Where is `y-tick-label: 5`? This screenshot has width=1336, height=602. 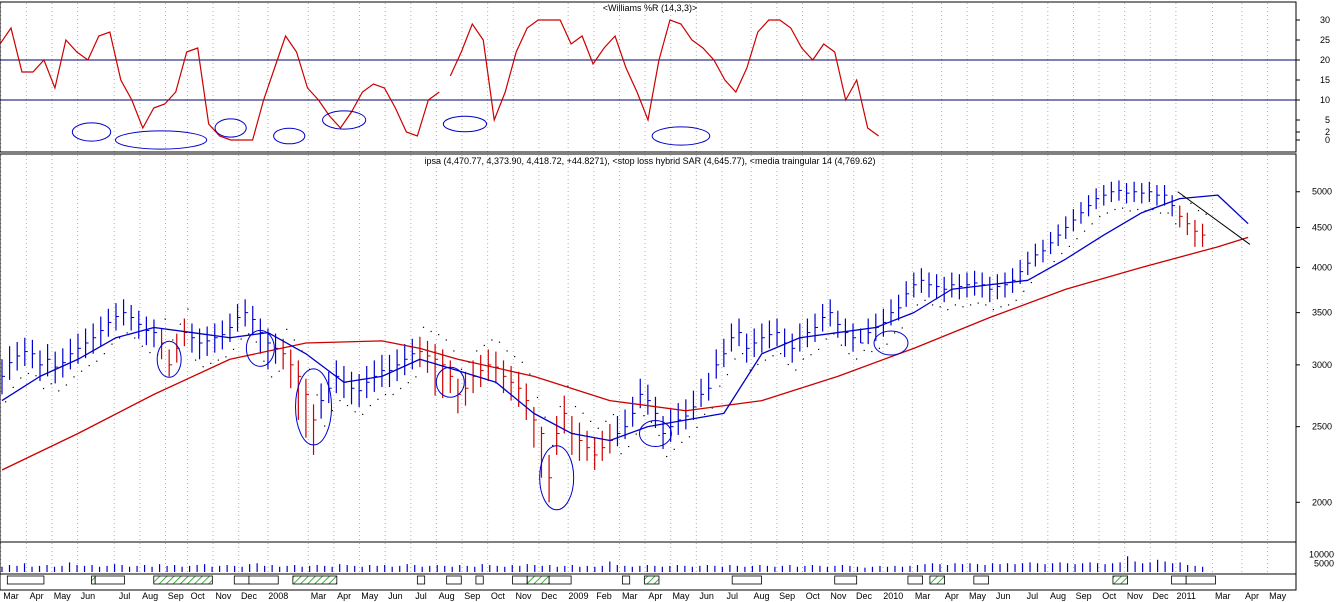
y-tick-label: 5 is located at coordinates (1327, 120).